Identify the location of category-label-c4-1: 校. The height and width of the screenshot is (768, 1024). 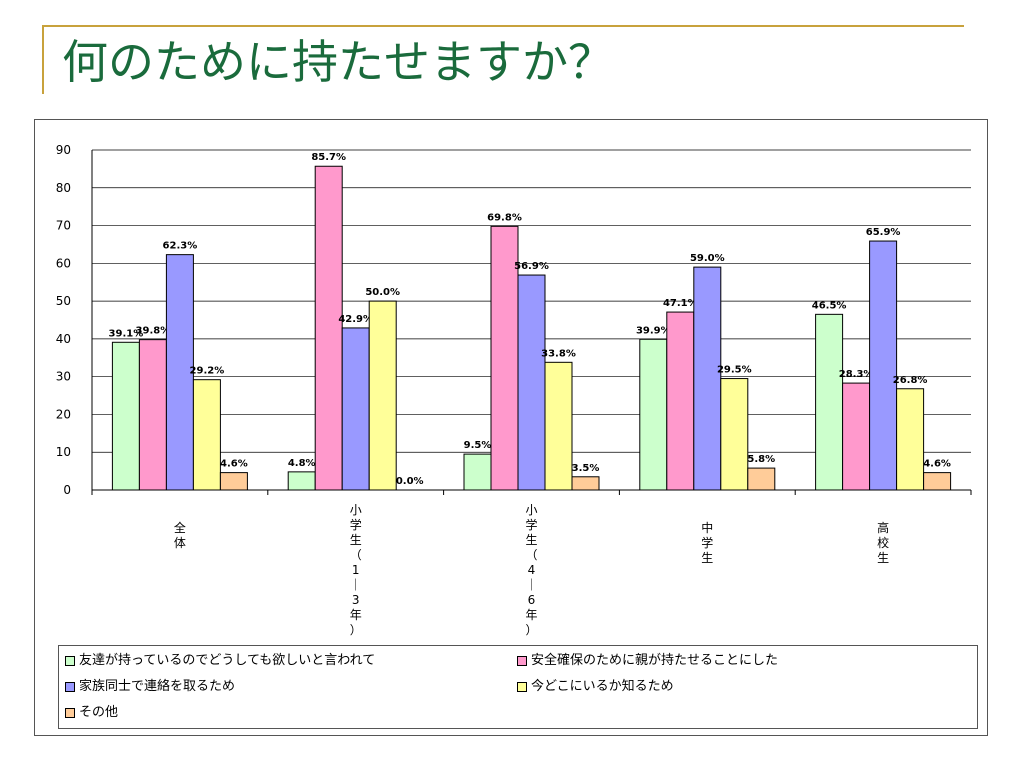
(883, 542).